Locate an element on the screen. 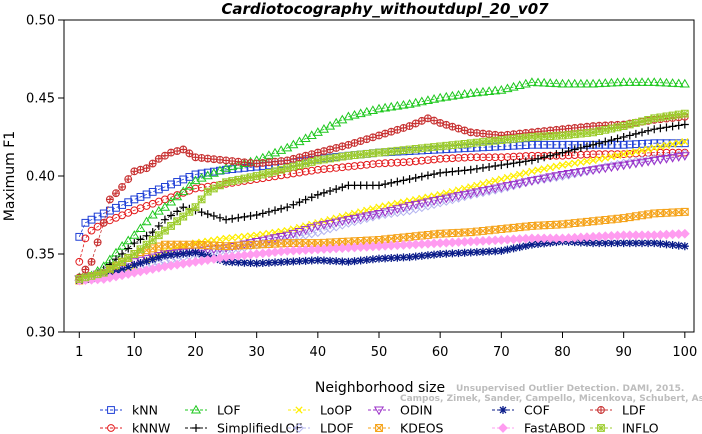  data-point-ldof is located at coordinates (421, 207).